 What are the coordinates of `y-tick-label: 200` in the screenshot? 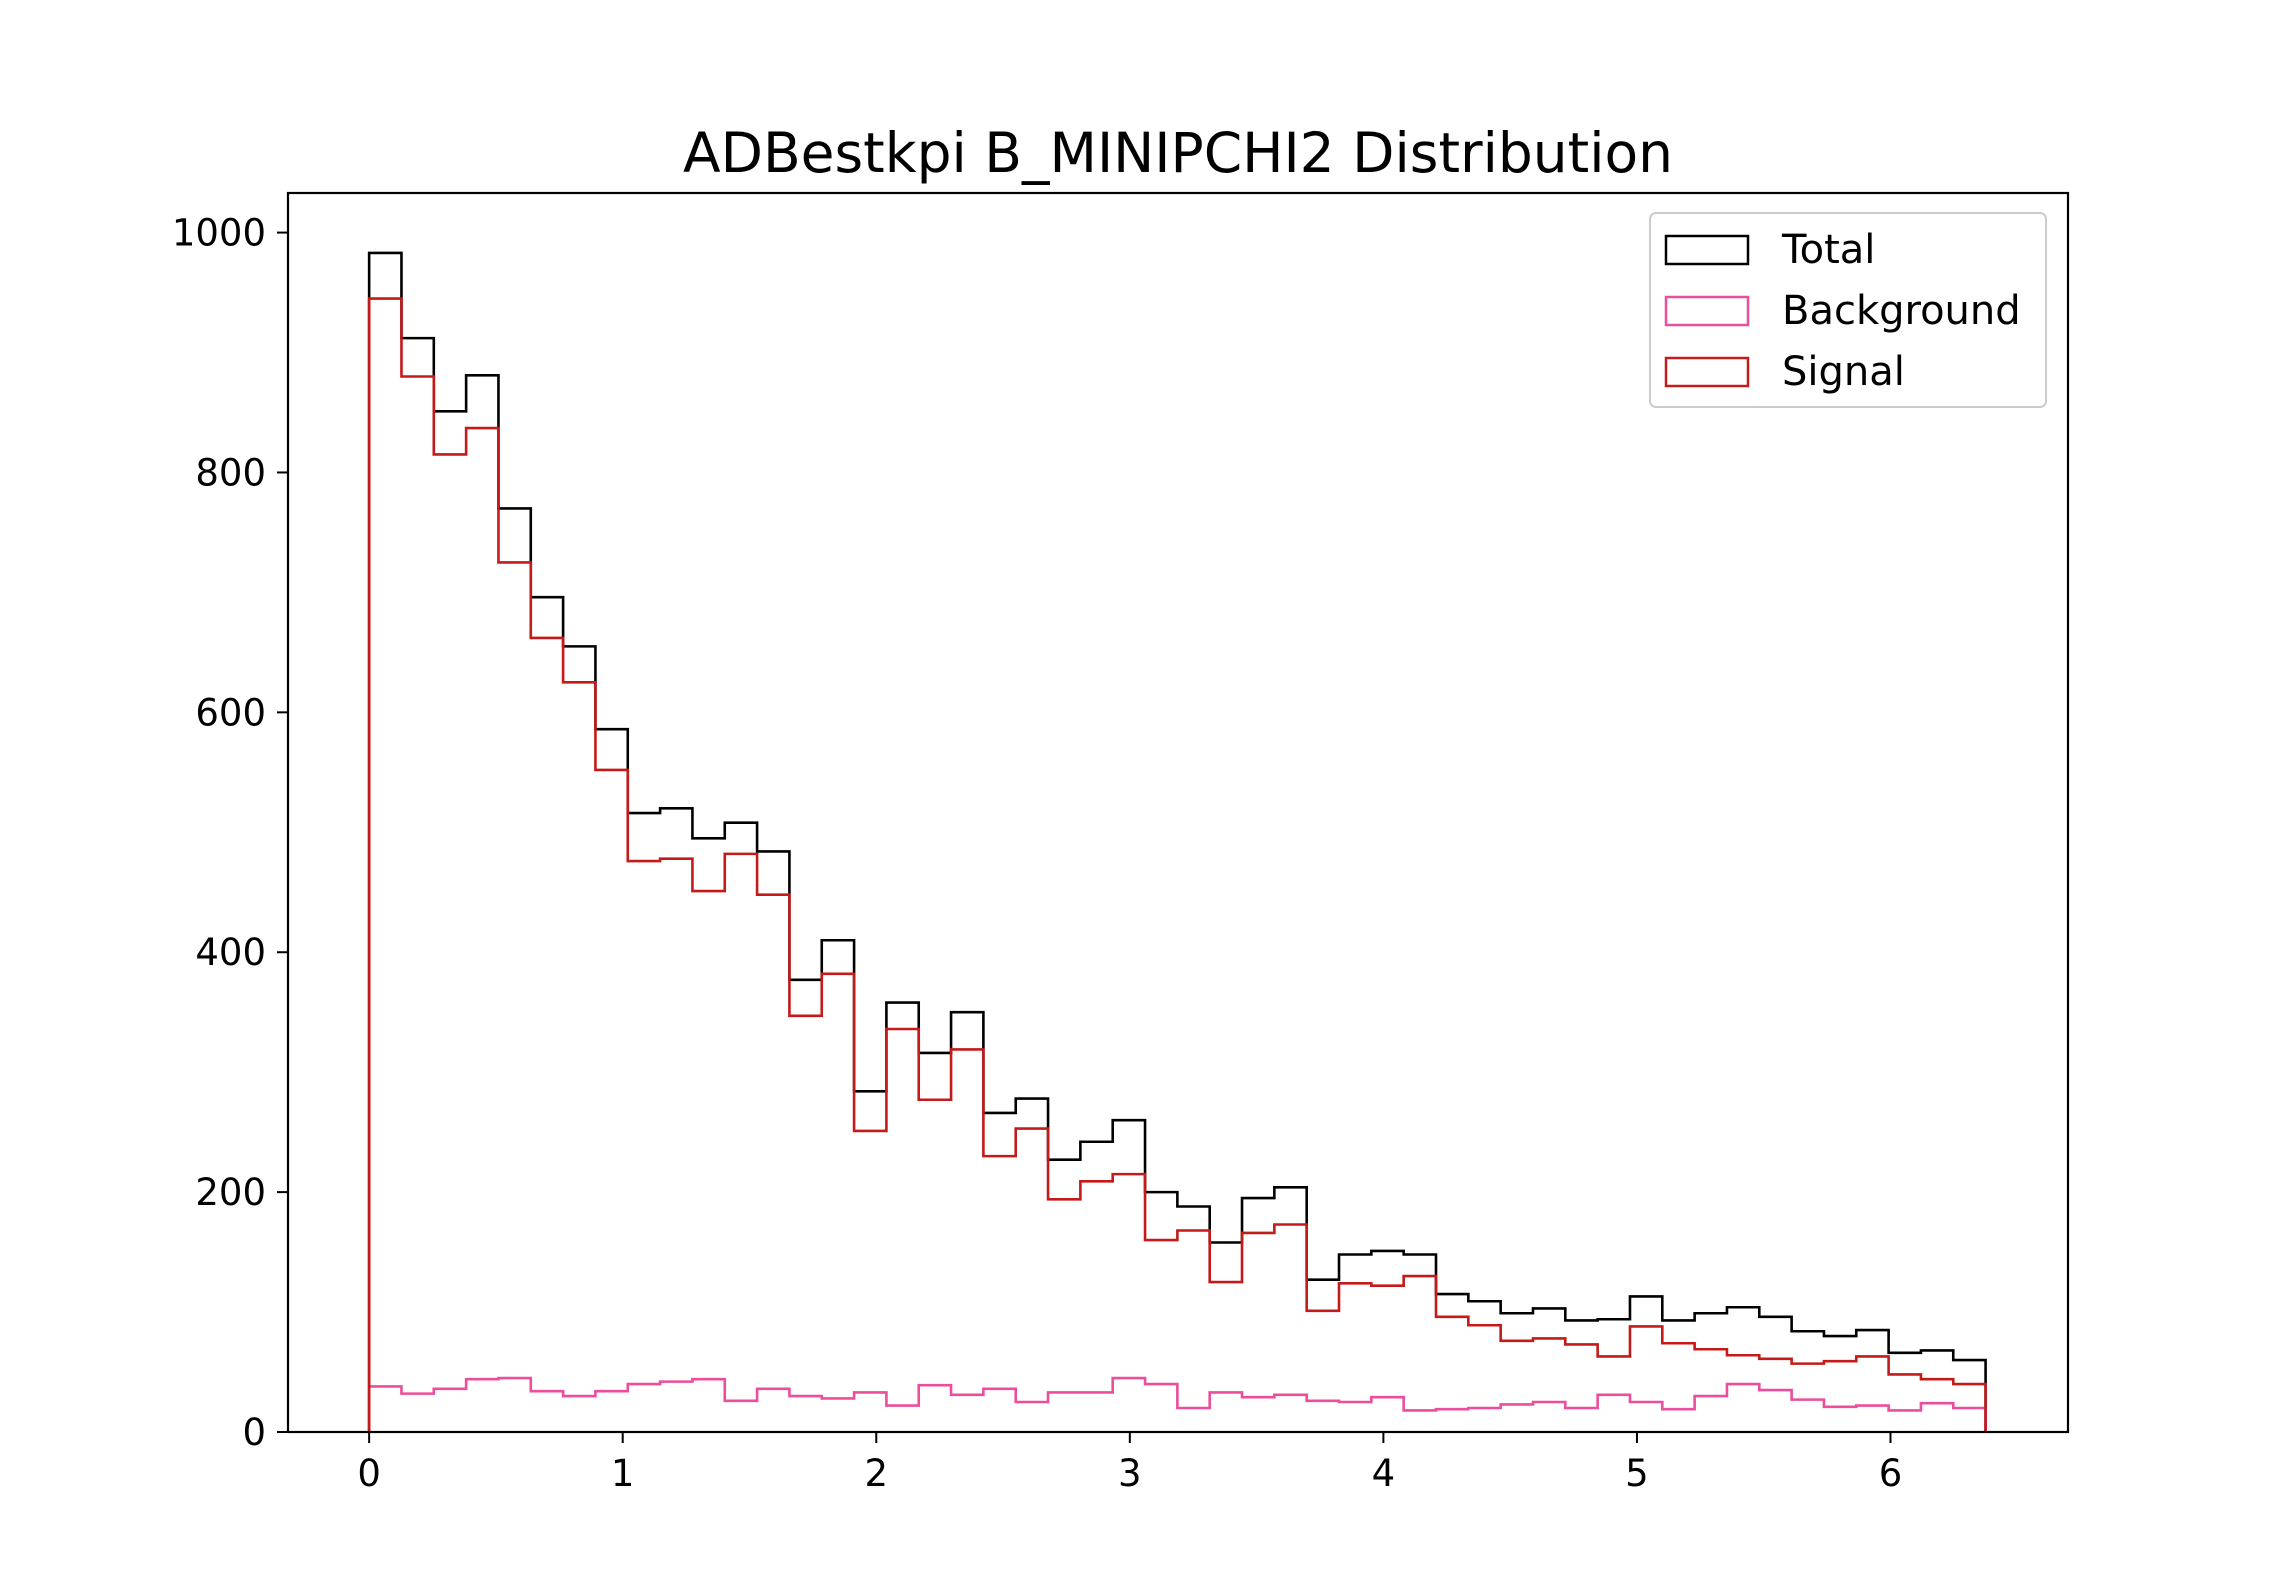 It's located at (230, 1192).